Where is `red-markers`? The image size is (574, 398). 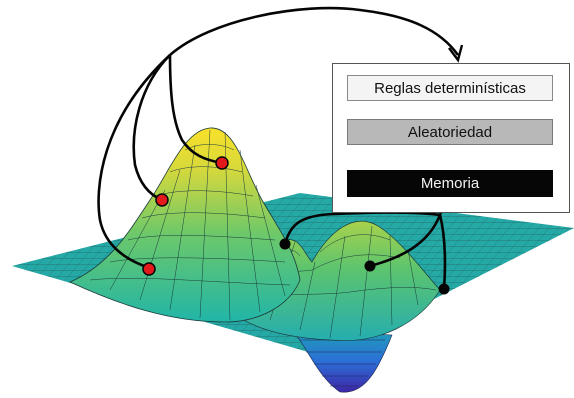 red-markers is located at coordinates (185, 216).